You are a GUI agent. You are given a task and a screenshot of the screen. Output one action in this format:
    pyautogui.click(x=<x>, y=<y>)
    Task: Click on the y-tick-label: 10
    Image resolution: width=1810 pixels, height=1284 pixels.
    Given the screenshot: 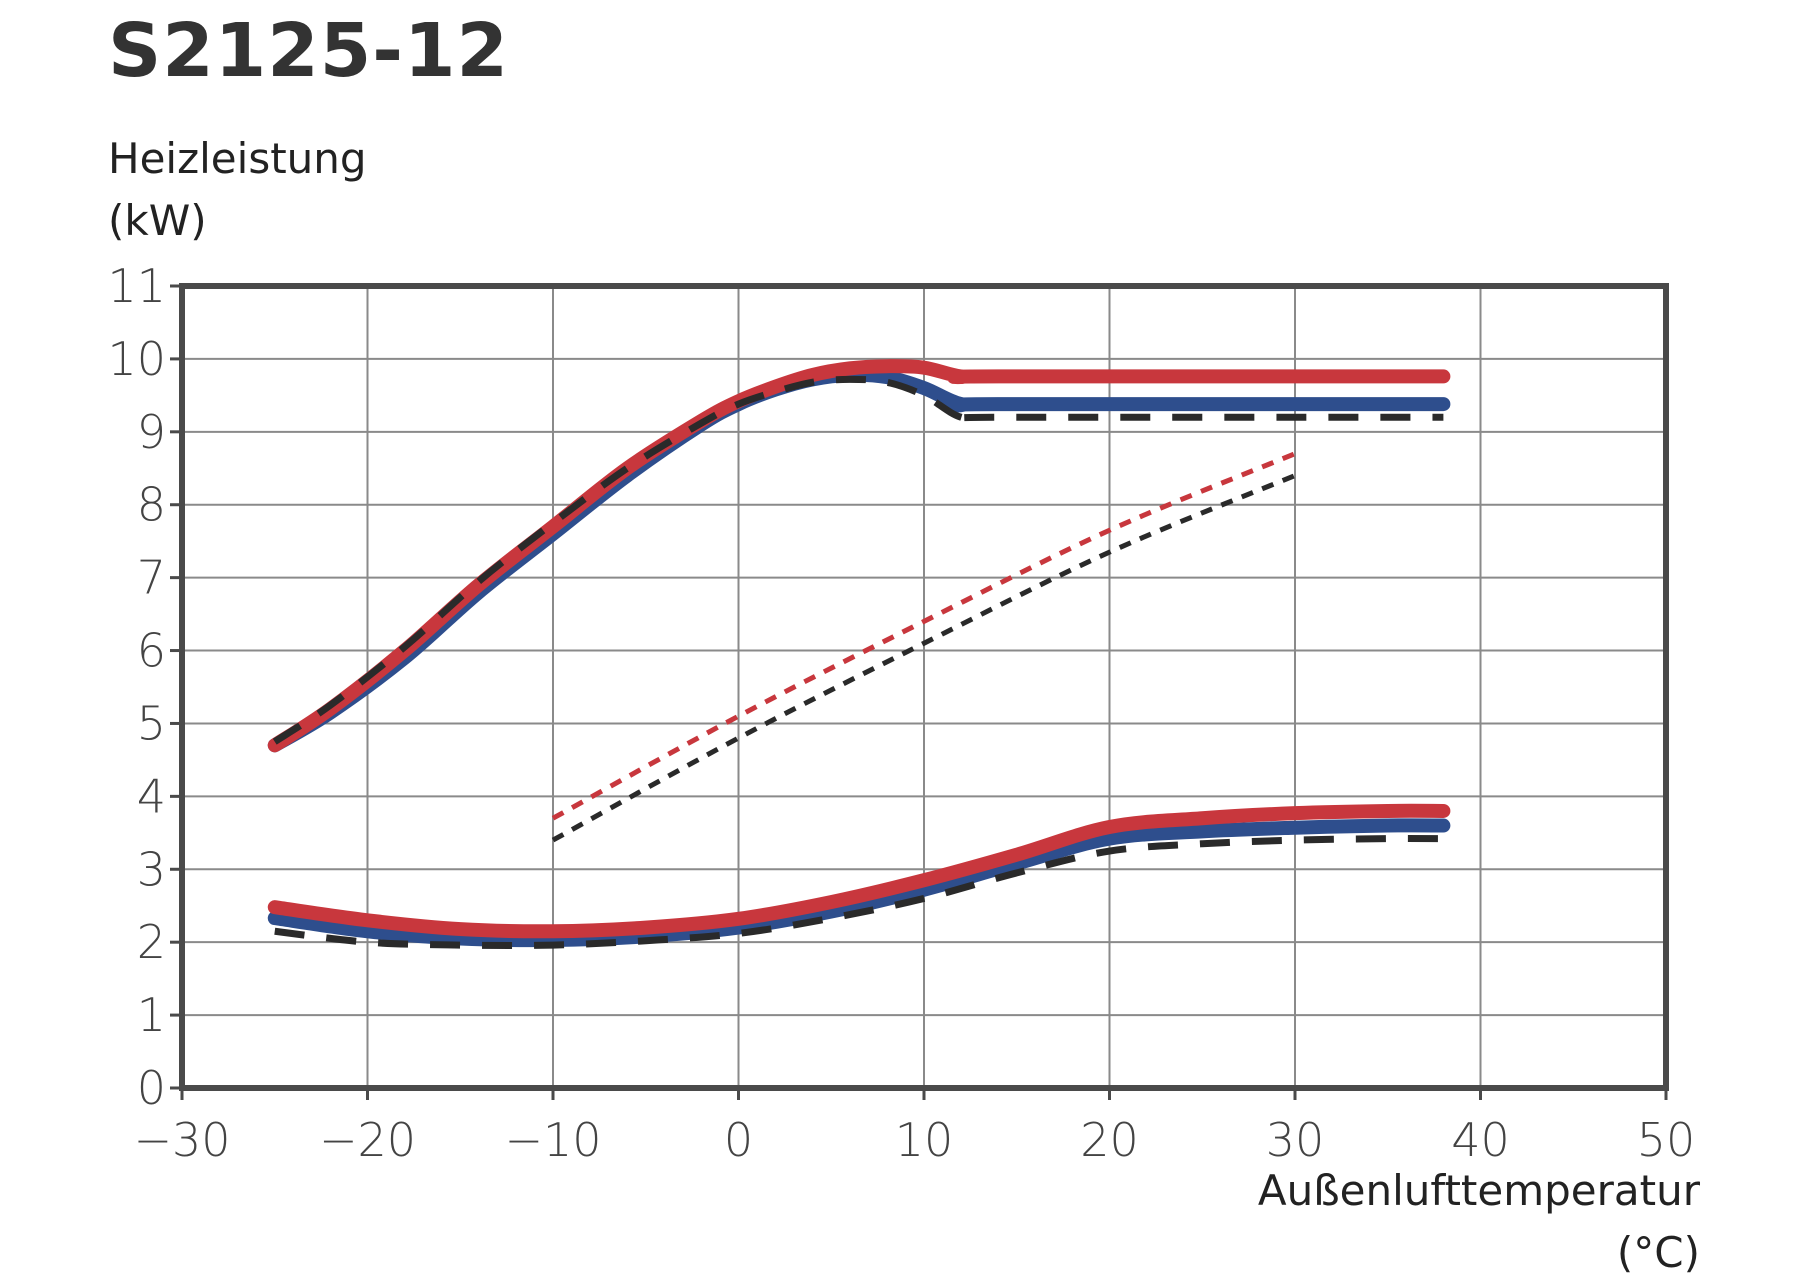 What is the action you would take?
    pyautogui.click(x=136, y=359)
    